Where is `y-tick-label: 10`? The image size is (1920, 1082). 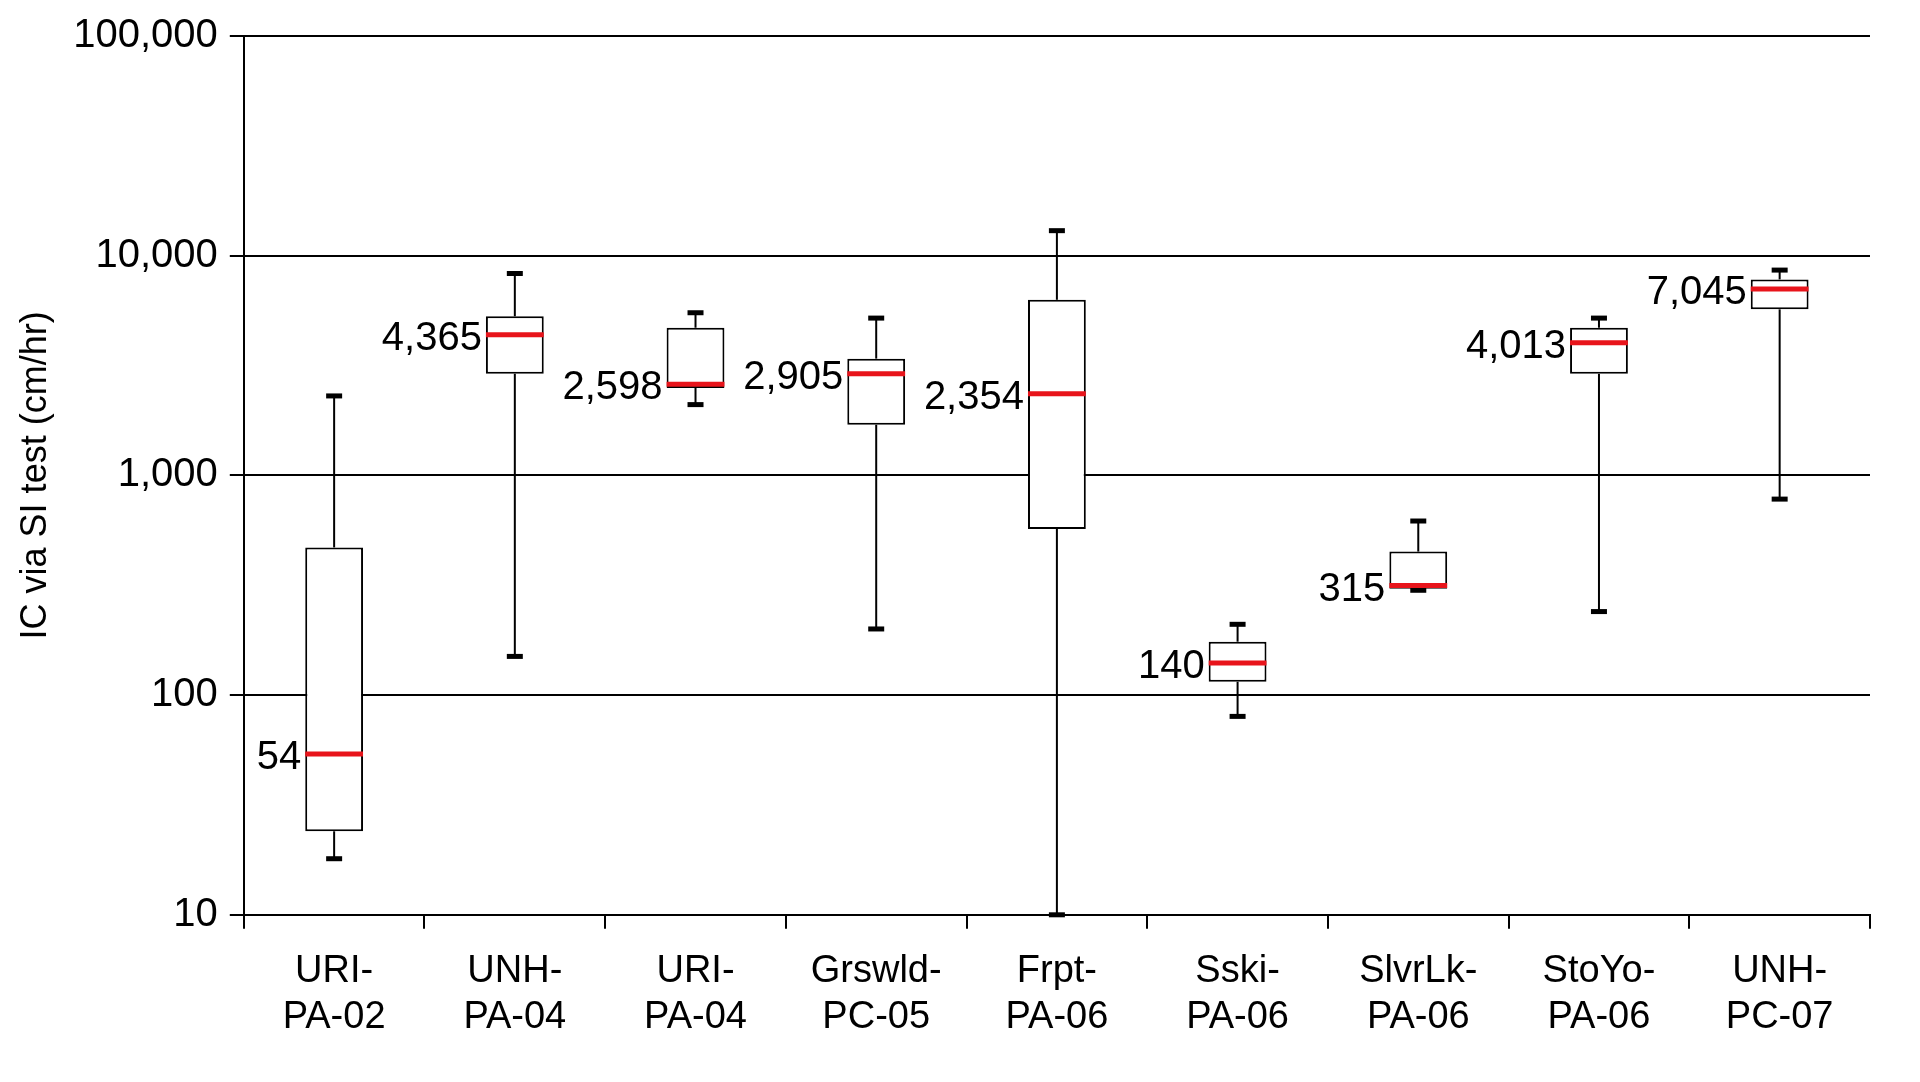
y-tick-label: 10 is located at coordinates (195, 911).